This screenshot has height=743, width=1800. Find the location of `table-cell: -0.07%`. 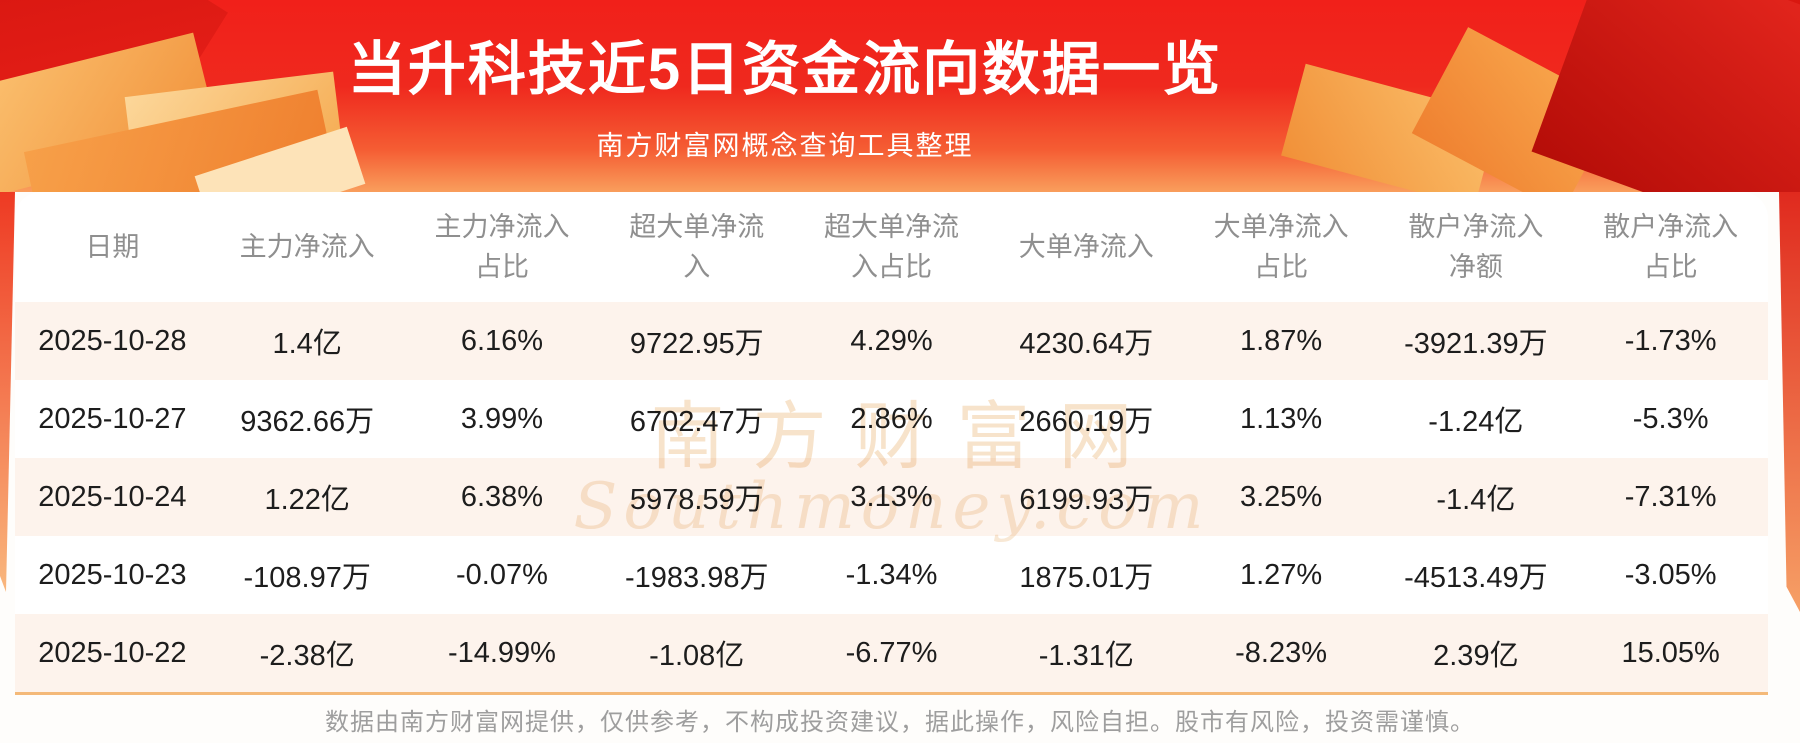

table-cell: -0.07% is located at coordinates (502, 574).